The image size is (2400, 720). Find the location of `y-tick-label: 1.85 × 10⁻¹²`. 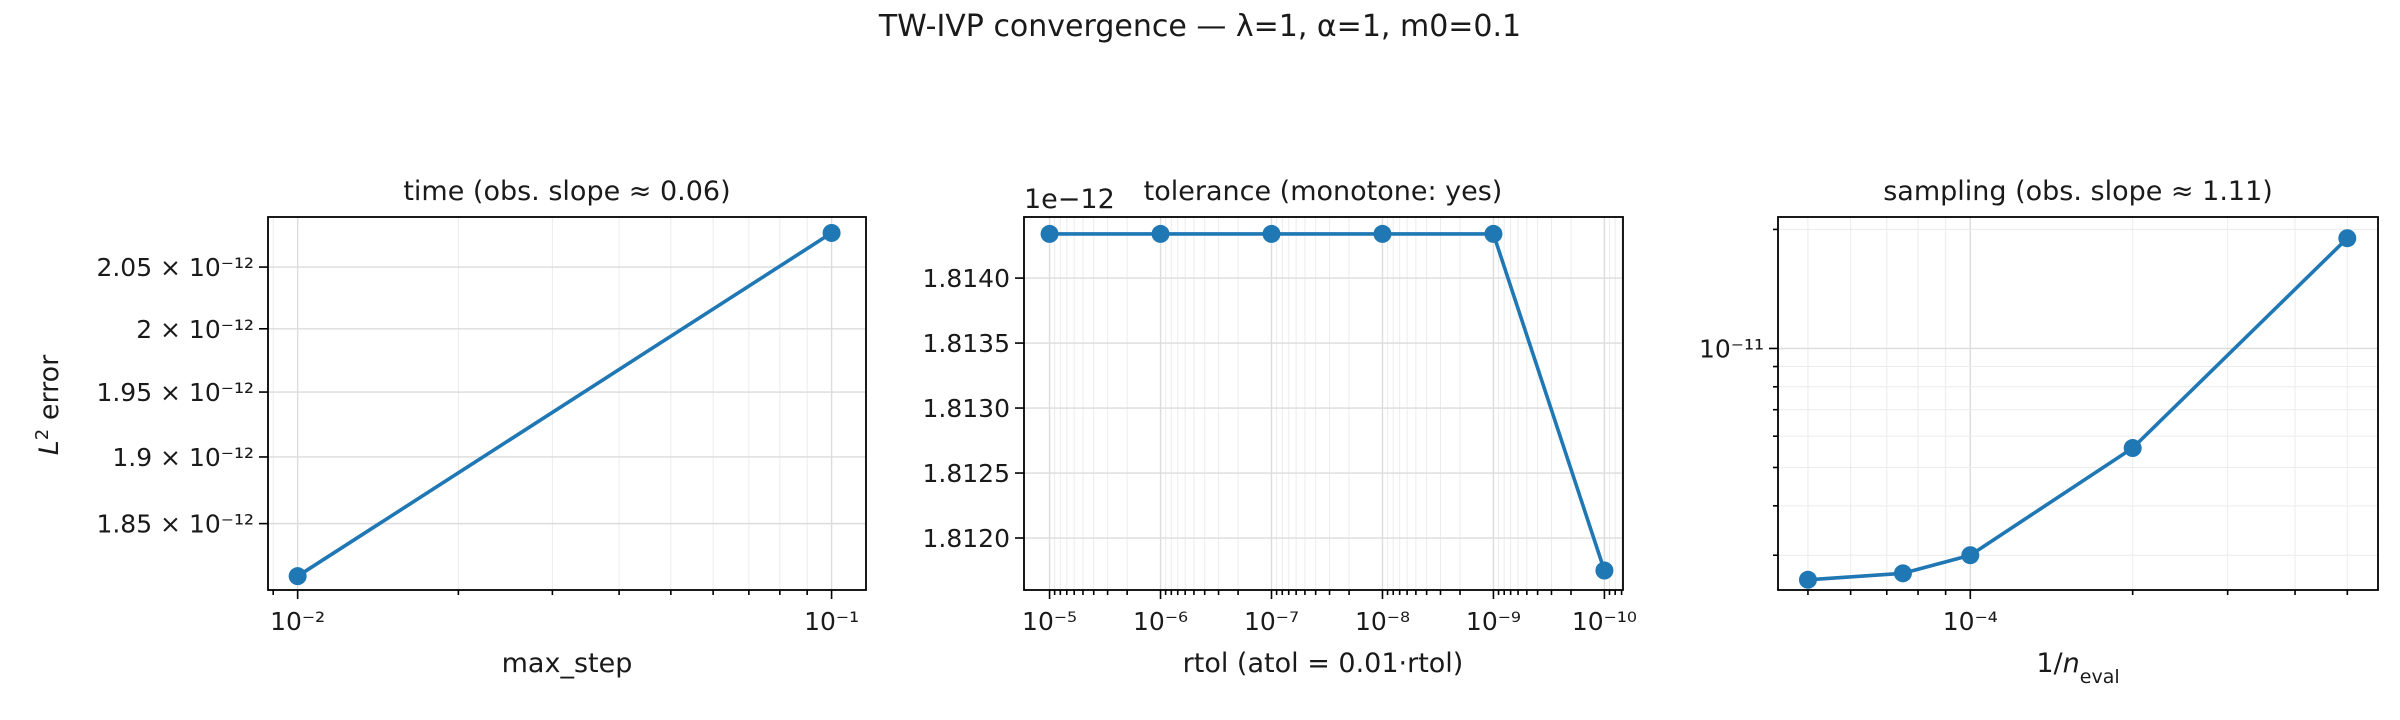

y-tick-label: 1.85 × 10⁻¹² is located at coordinates (175, 524).